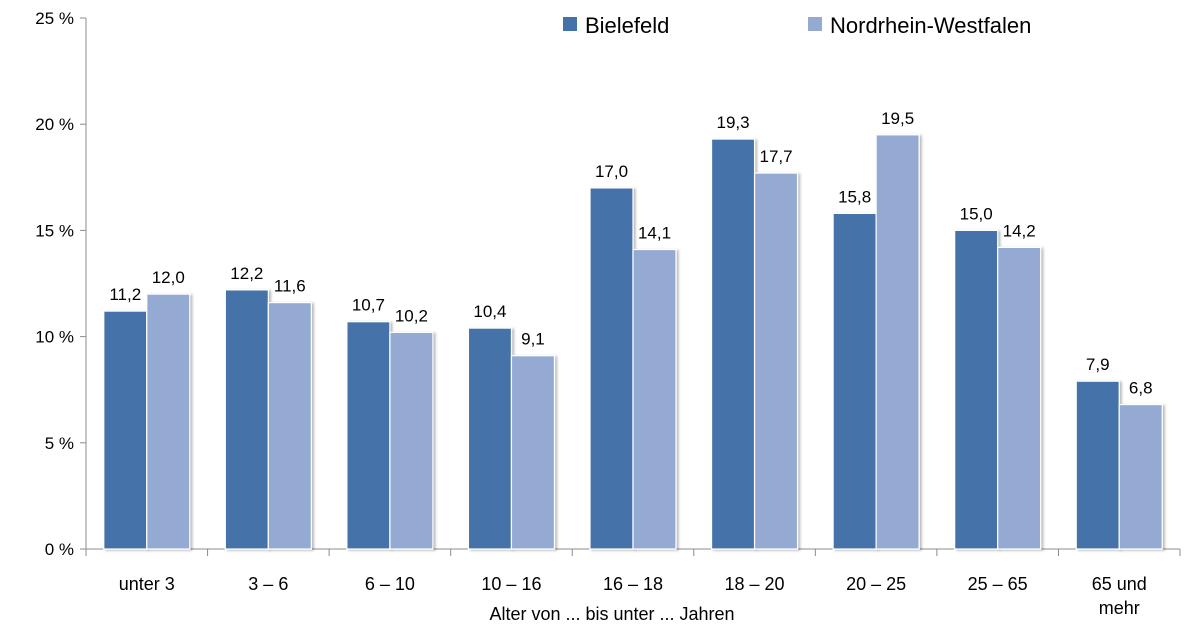 Image resolution: width=1195 pixels, height=626 pixels. Describe the element at coordinates (1119, 608) in the screenshot. I see `x-tick-label: mehr` at that location.